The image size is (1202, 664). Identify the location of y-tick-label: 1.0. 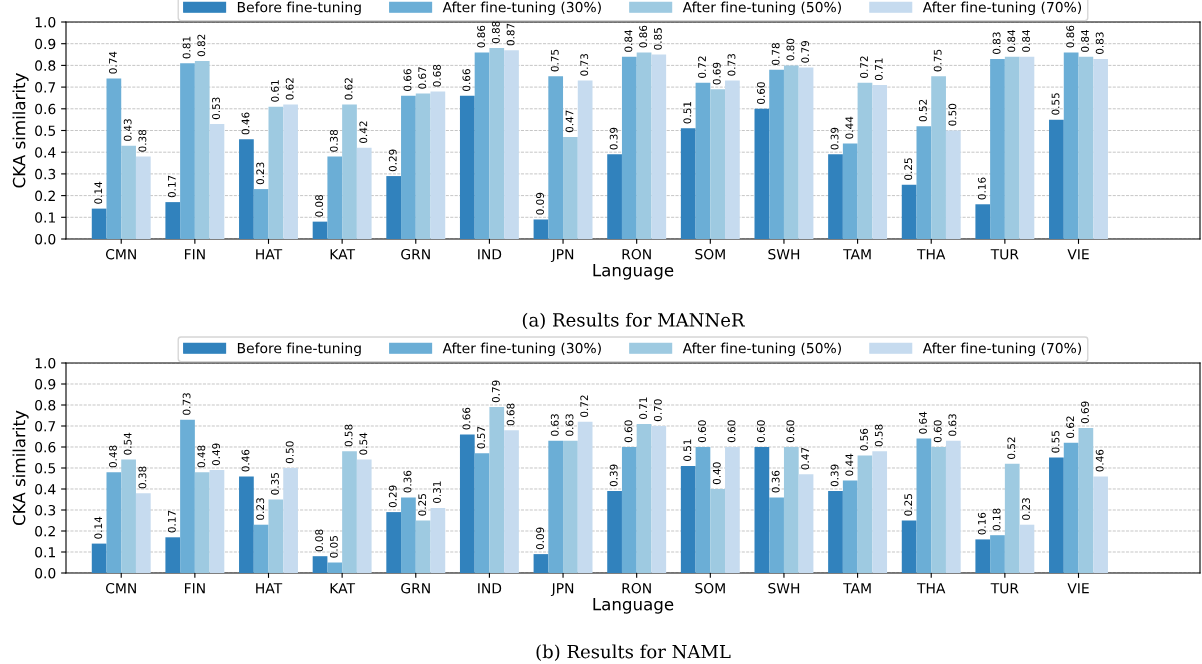
(45, 363).